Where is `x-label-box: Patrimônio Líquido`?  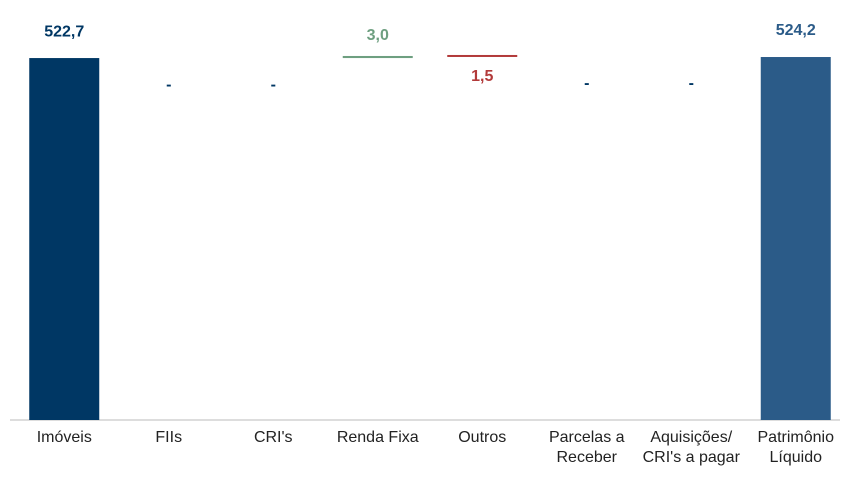
x-label-box: Patrimônio Líquido is located at coordinates (795, 447).